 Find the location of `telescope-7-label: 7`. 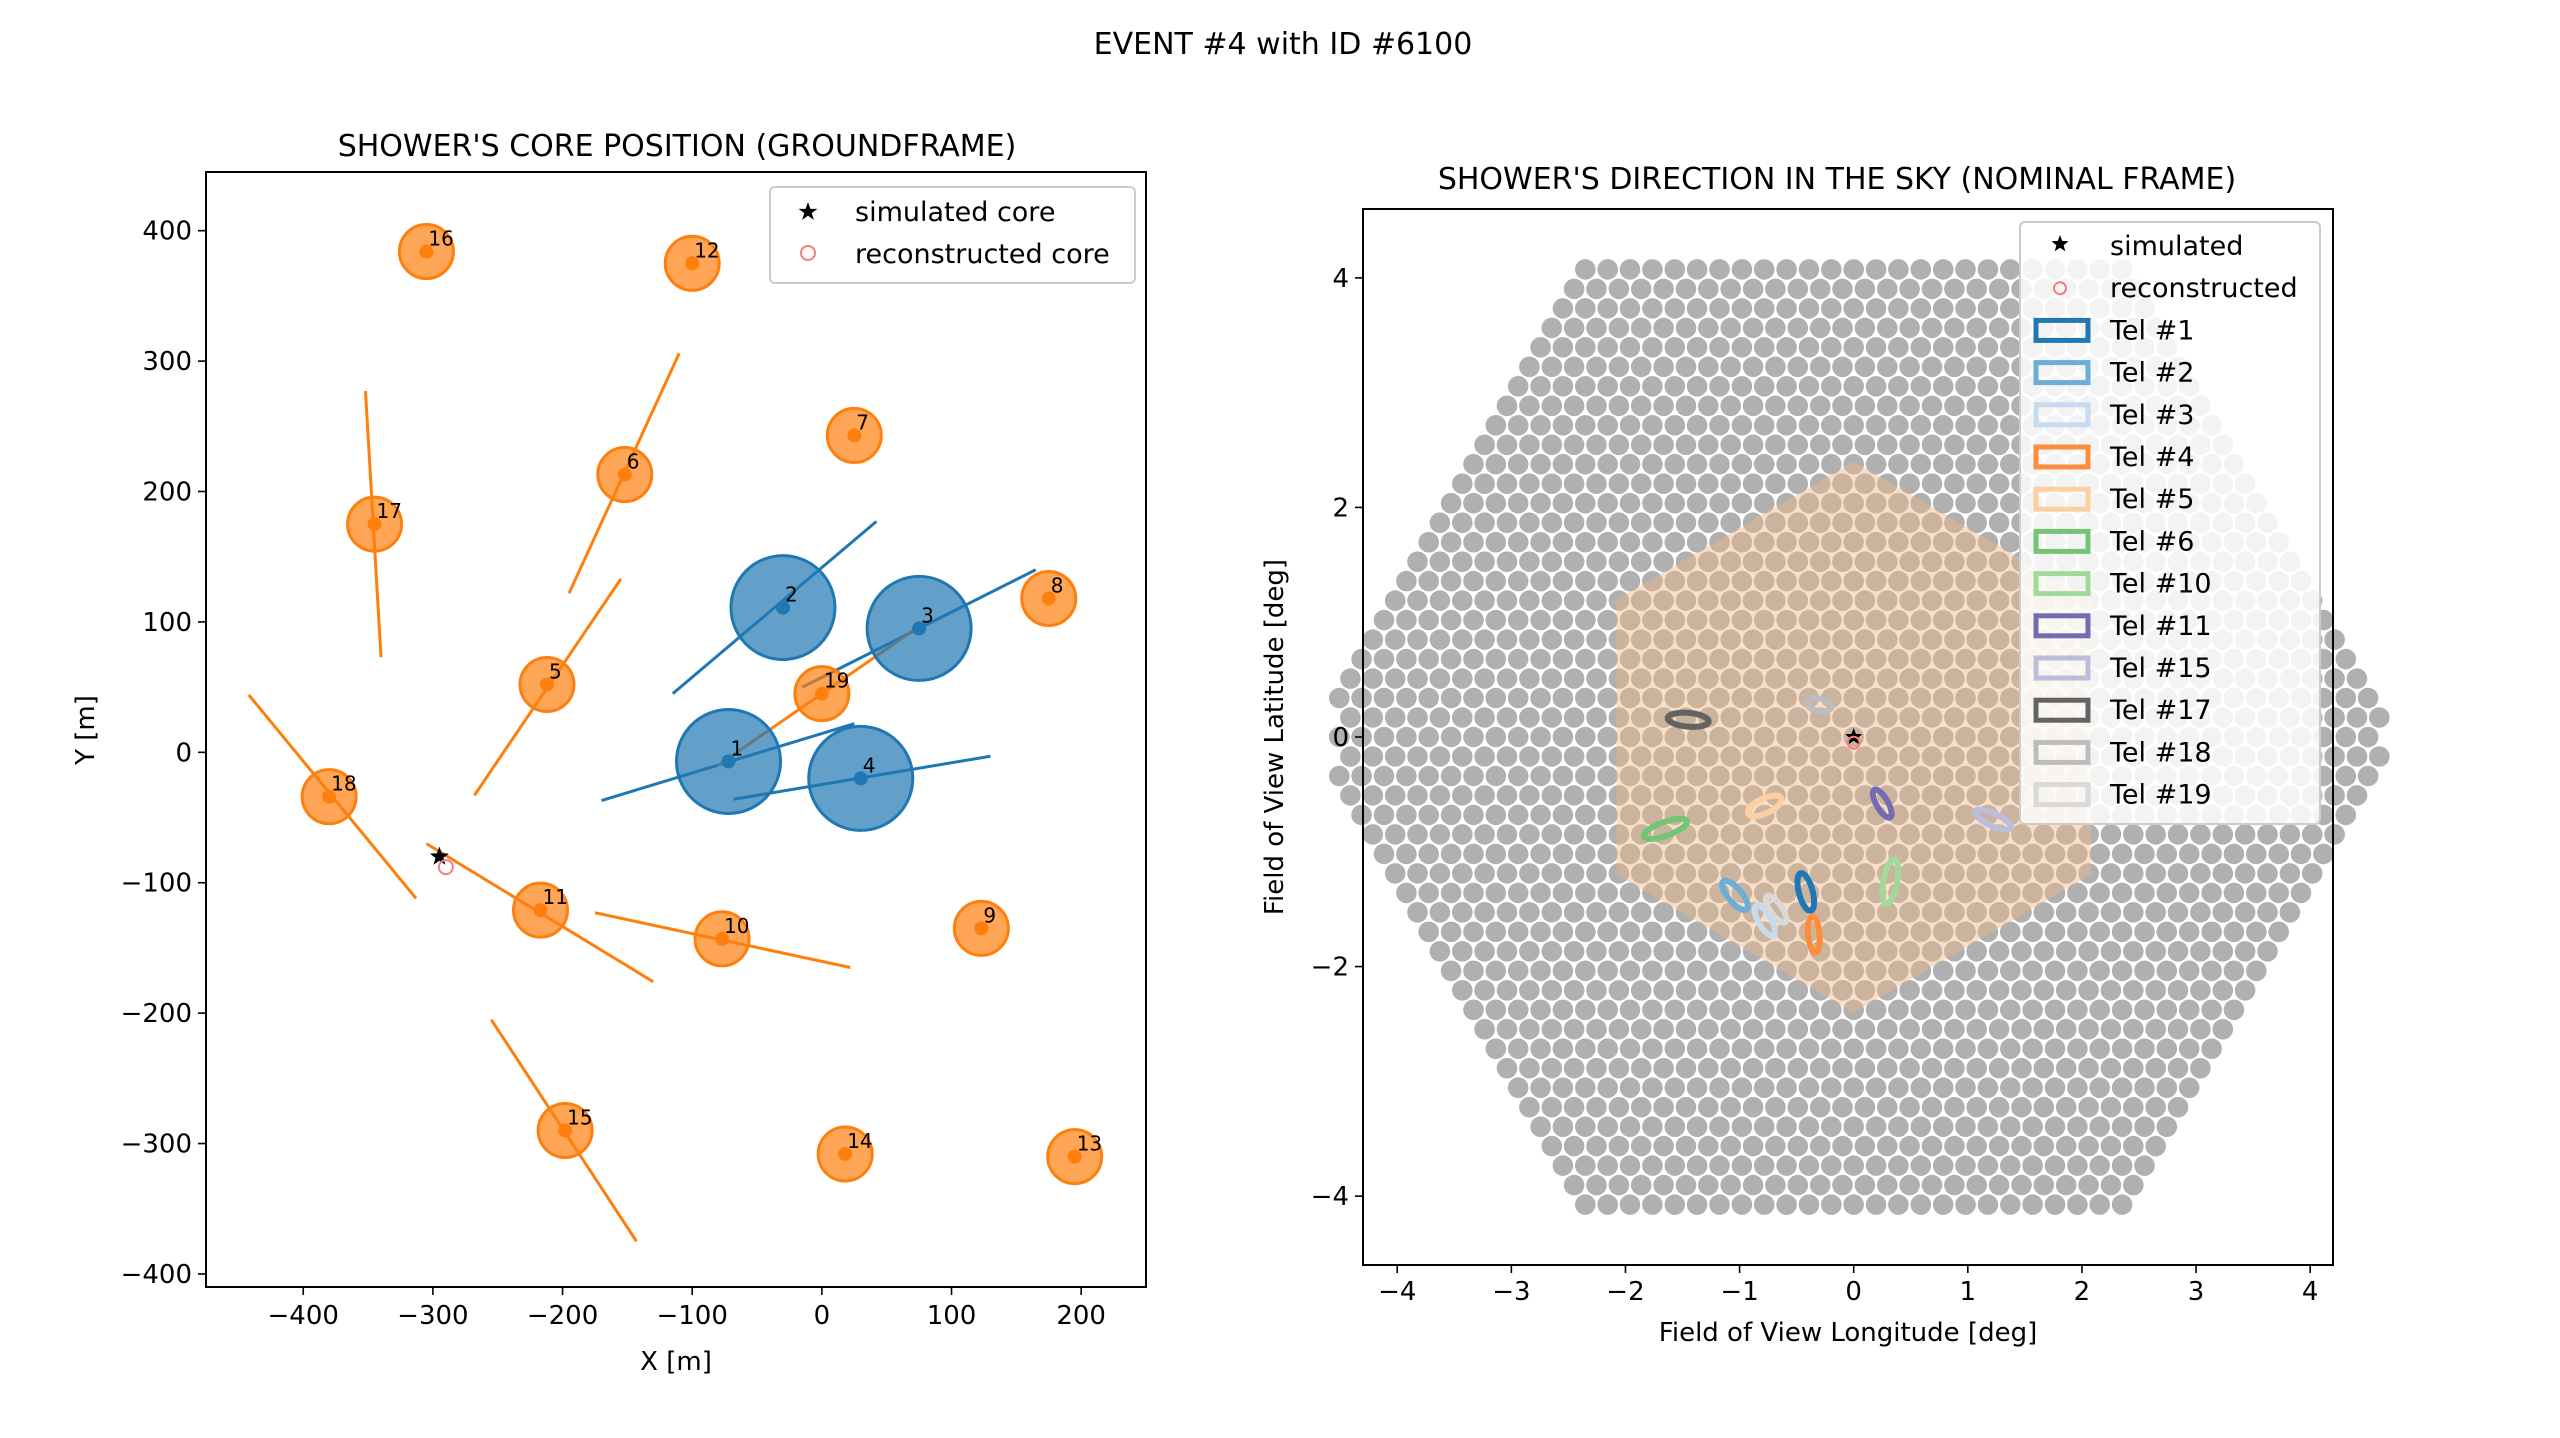

telescope-7-label: 7 is located at coordinates (862, 422).